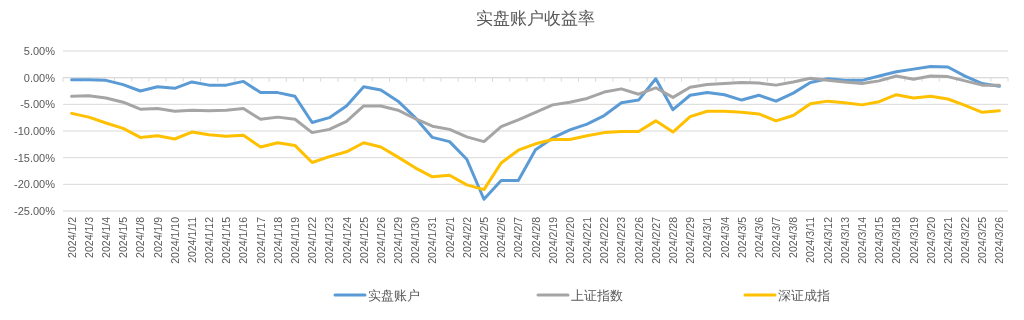 This screenshot has height=320, width=1024. I want to click on y-tick-label: -10.00%, so click(35, 131).